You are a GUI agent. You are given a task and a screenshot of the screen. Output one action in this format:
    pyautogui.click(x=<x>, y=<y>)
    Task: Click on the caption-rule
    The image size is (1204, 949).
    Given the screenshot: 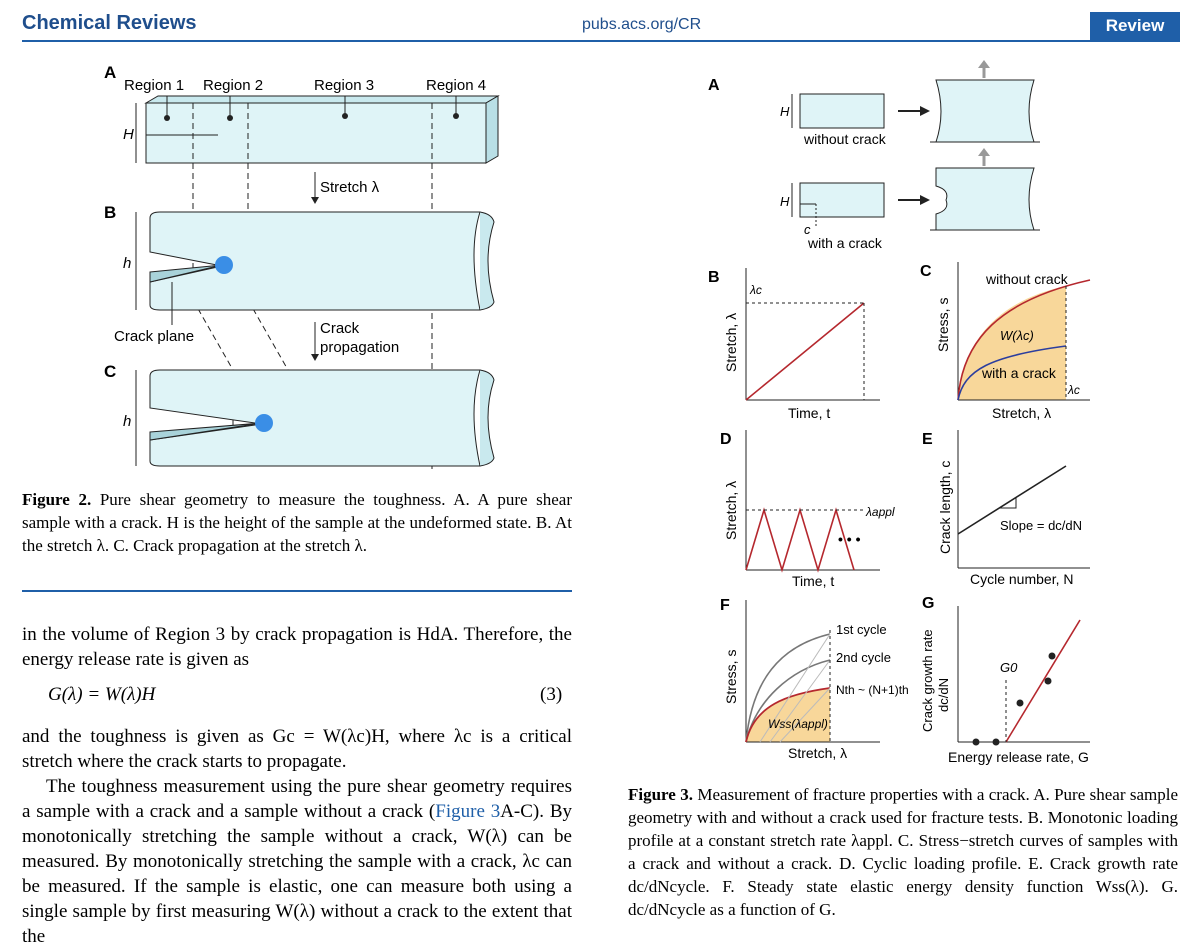 What is the action you would take?
    pyautogui.click(x=297, y=591)
    